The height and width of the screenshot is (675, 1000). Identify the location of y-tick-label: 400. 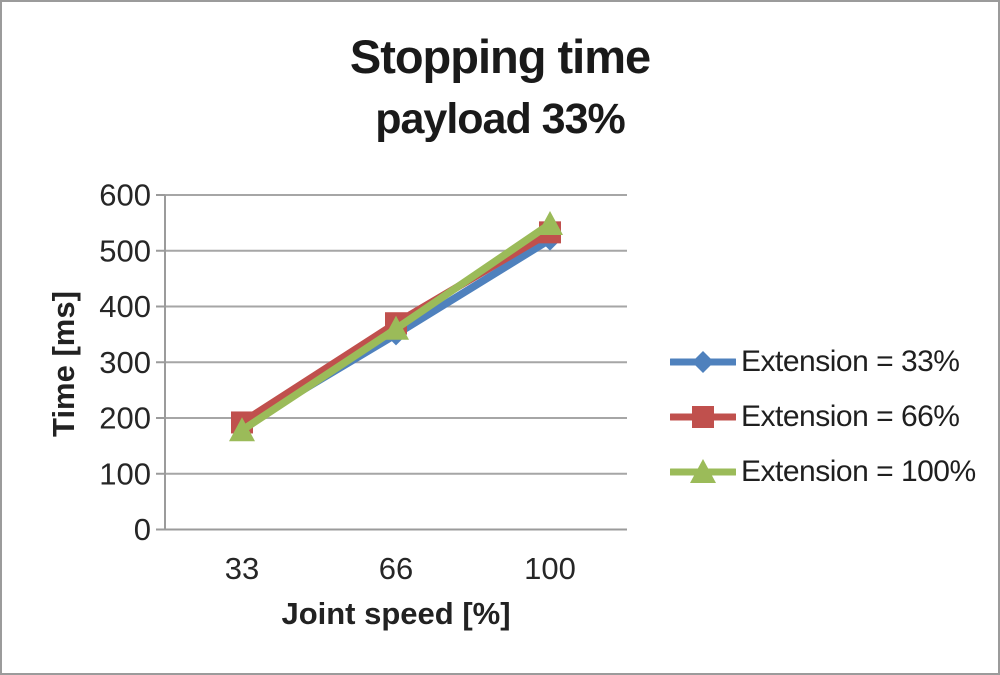
(125, 306).